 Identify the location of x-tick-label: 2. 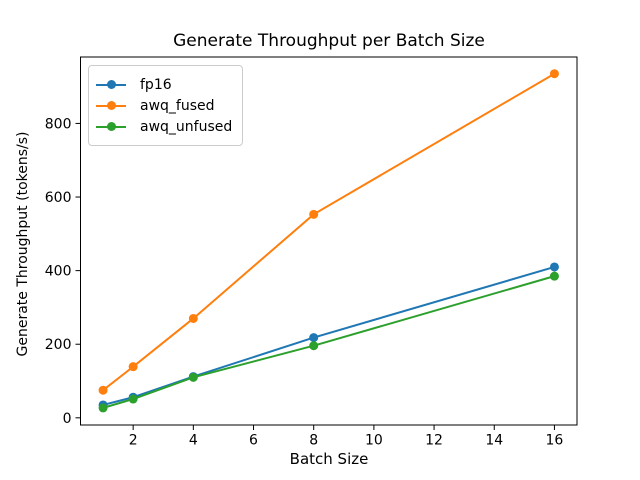
(133, 441).